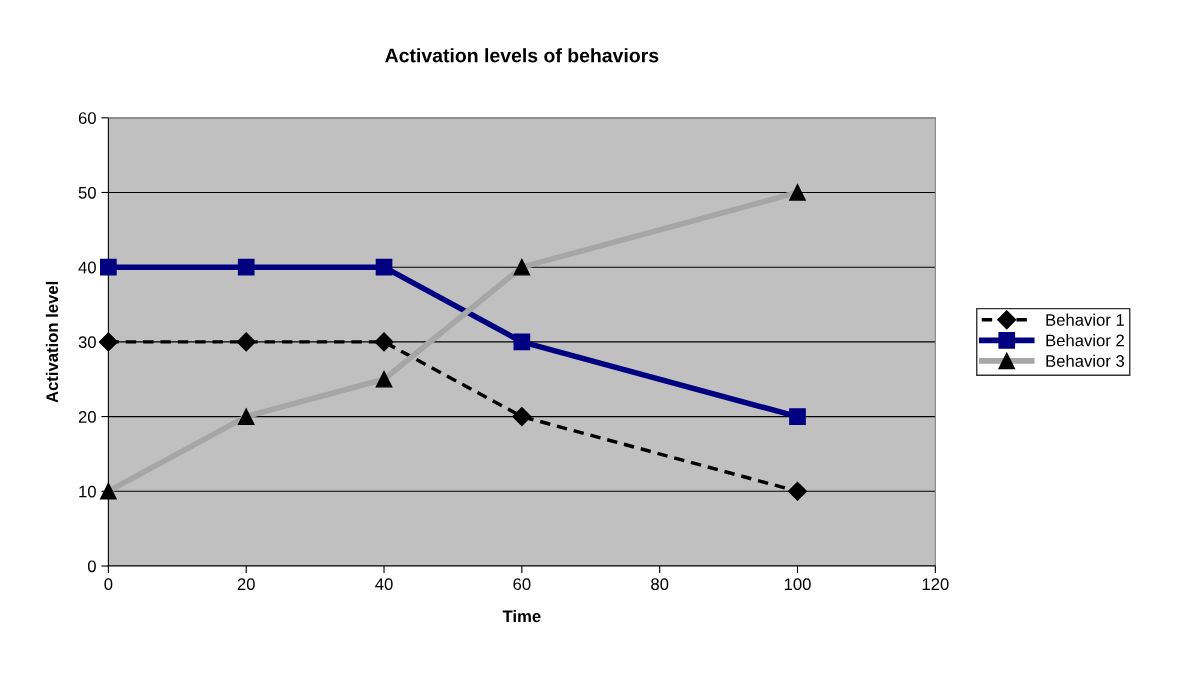 The height and width of the screenshot is (673, 1178). Describe the element at coordinates (1085, 360) in the screenshot. I see `legend-label: Behavior 3` at that location.